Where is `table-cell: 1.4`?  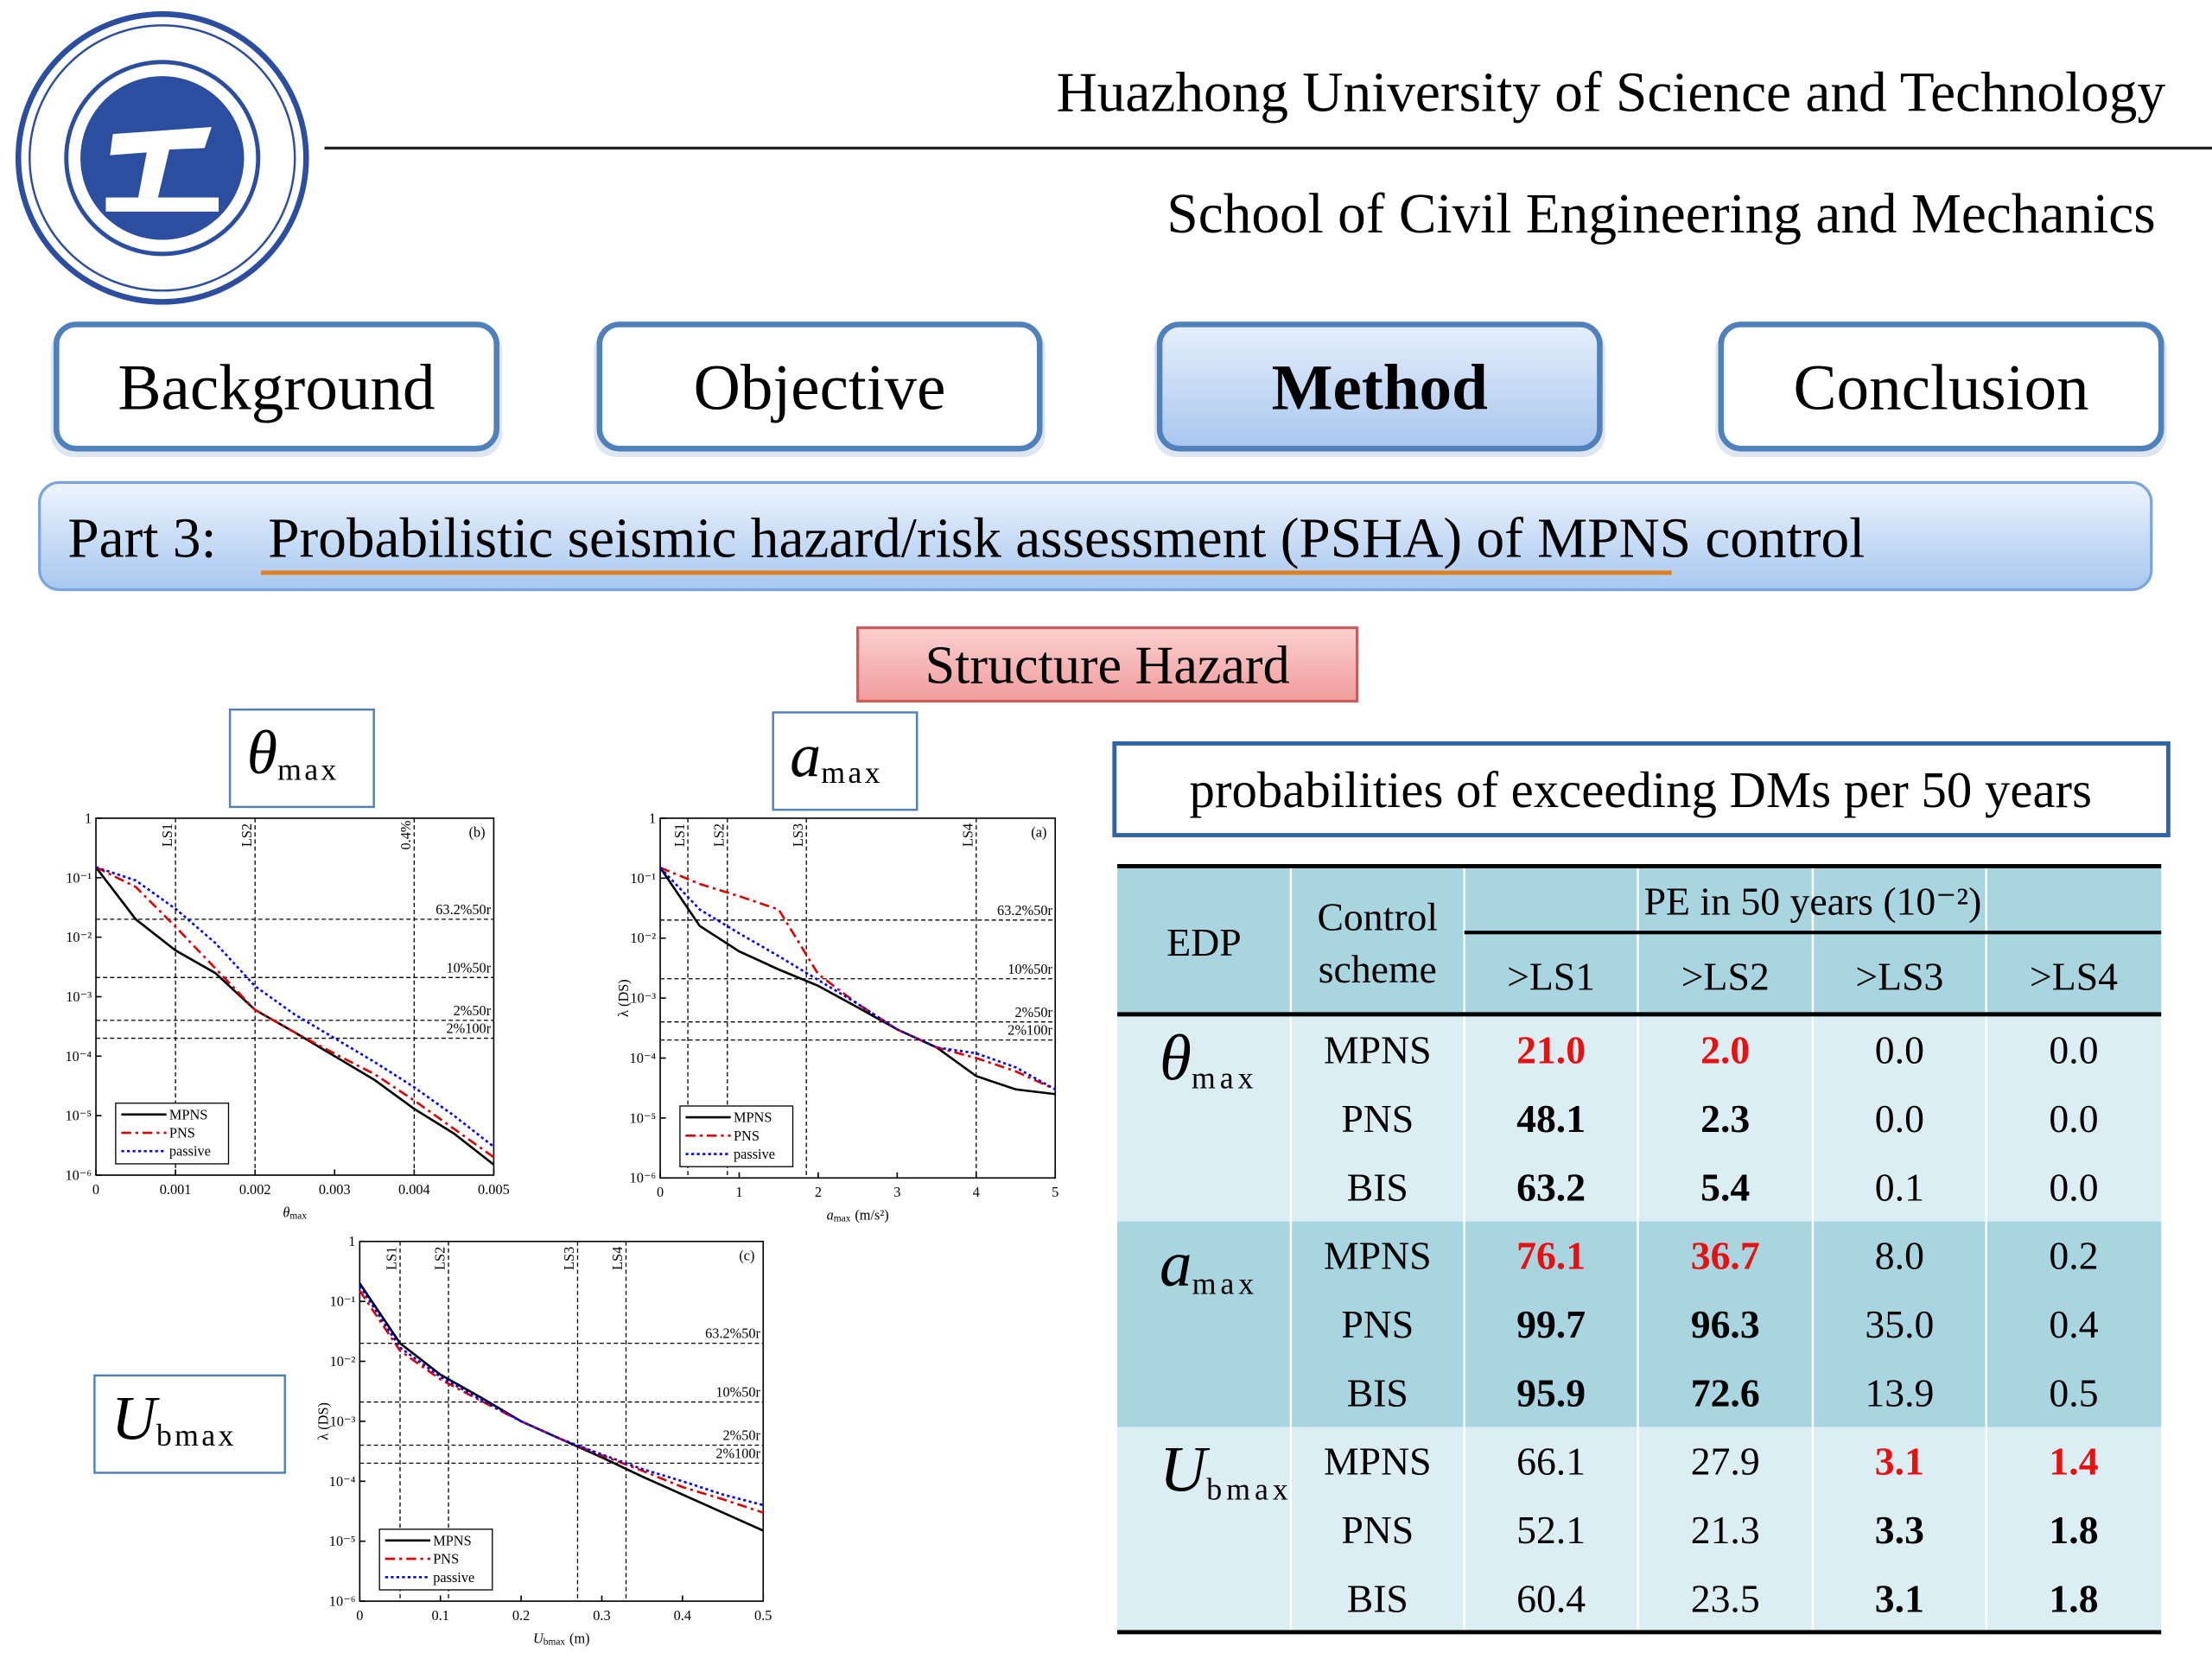 table-cell: 1.4 is located at coordinates (2073, 1462).